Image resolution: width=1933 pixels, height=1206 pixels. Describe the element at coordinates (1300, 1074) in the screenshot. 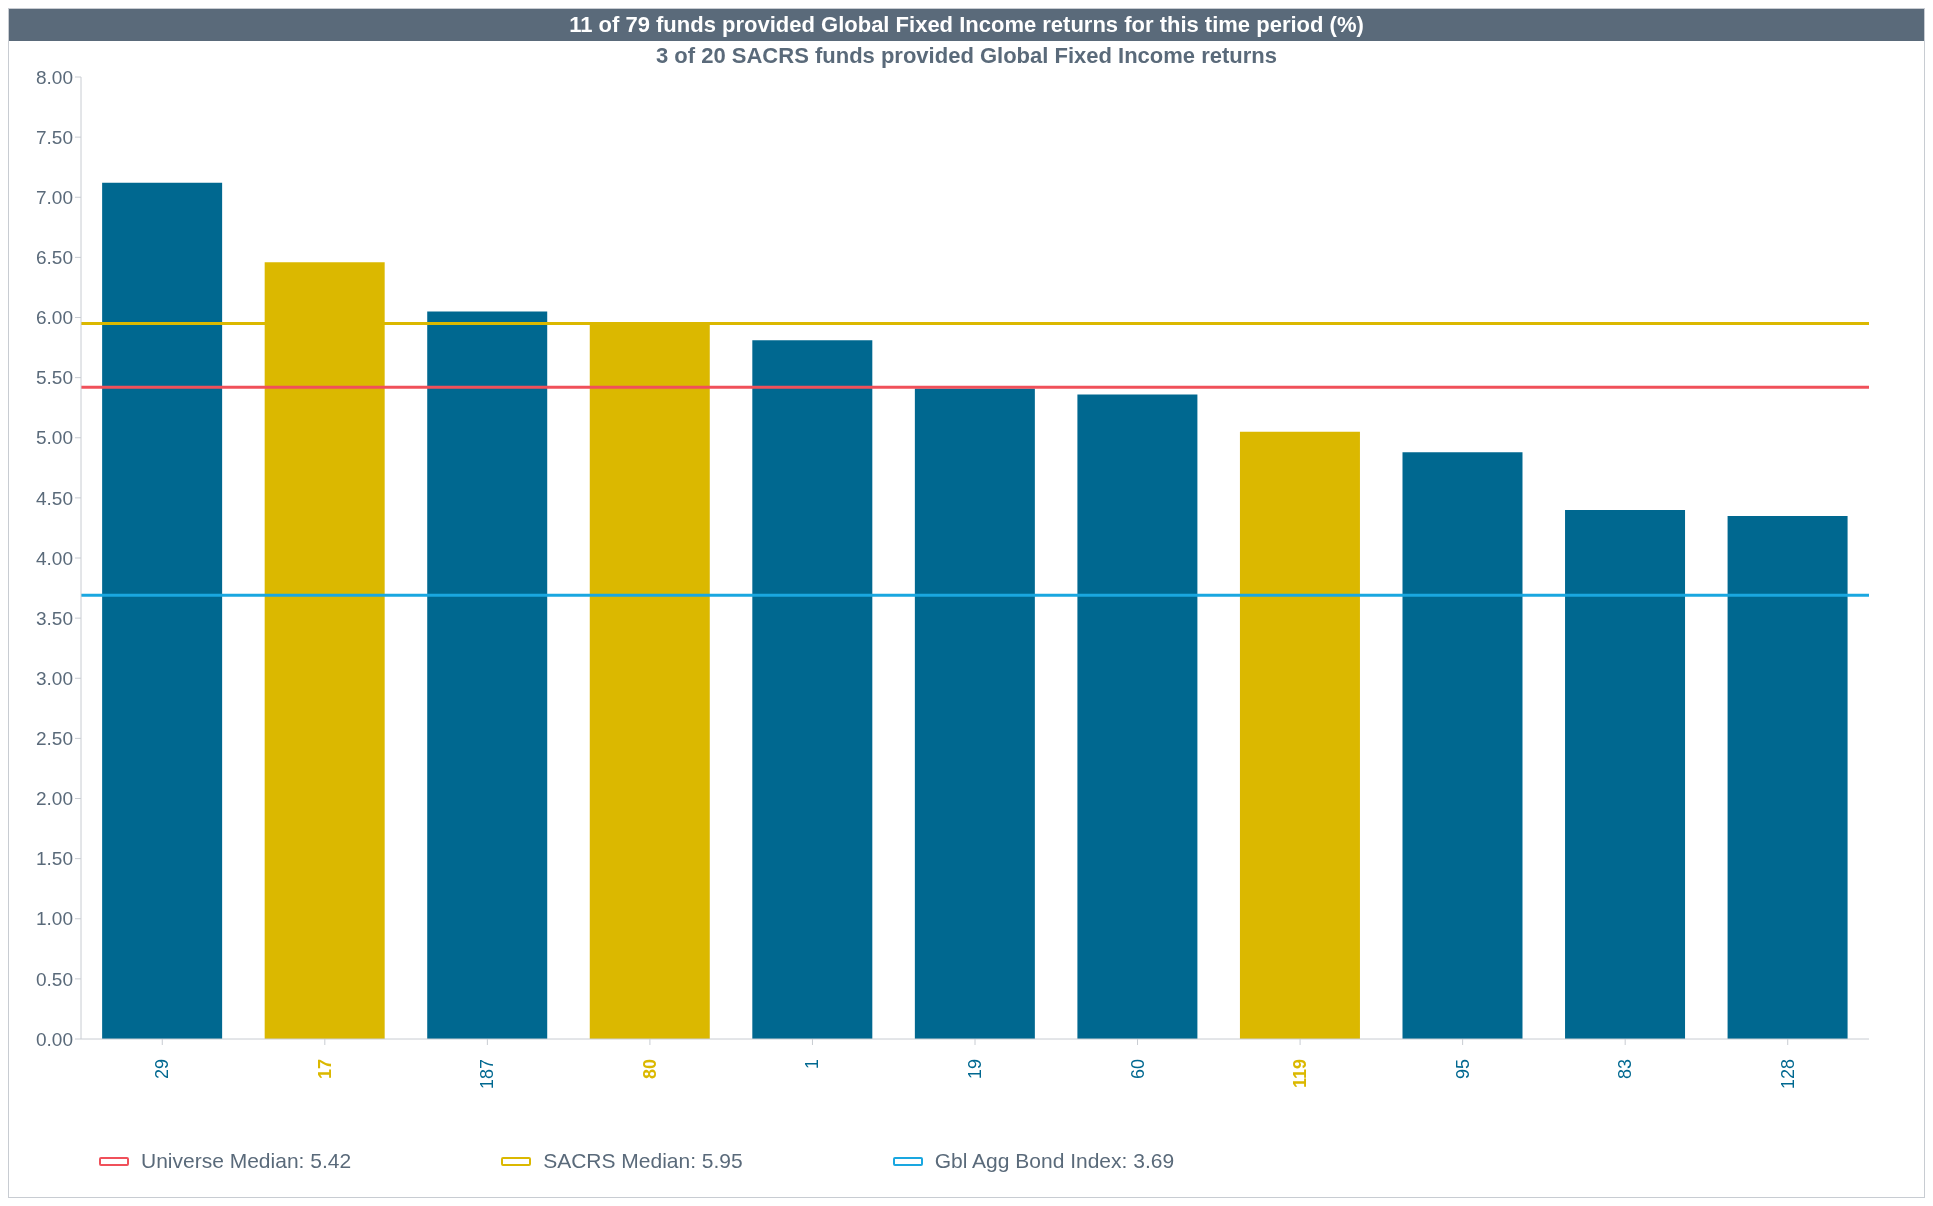

I see `x-tick-label: 119` at that location.